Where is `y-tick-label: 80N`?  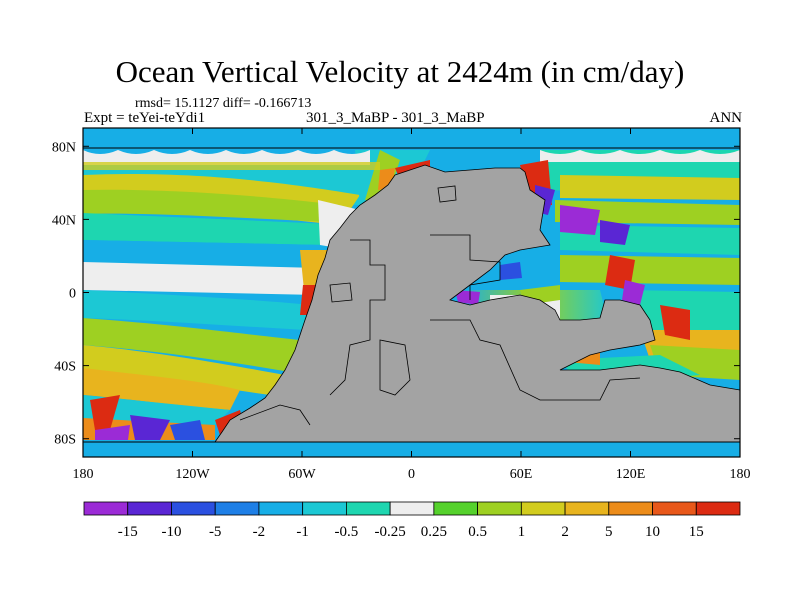 y-tick-label: 80N is located at coordinates (64, 147).